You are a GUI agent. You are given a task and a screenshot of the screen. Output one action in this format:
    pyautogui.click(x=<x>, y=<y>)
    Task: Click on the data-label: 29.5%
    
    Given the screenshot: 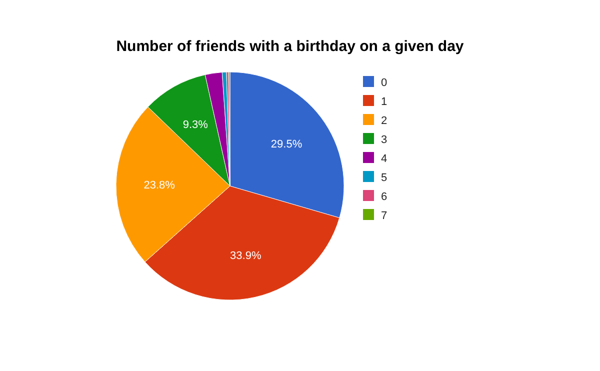 What is the action you would take?
    pyautogui.click(x=286, y=144)
    